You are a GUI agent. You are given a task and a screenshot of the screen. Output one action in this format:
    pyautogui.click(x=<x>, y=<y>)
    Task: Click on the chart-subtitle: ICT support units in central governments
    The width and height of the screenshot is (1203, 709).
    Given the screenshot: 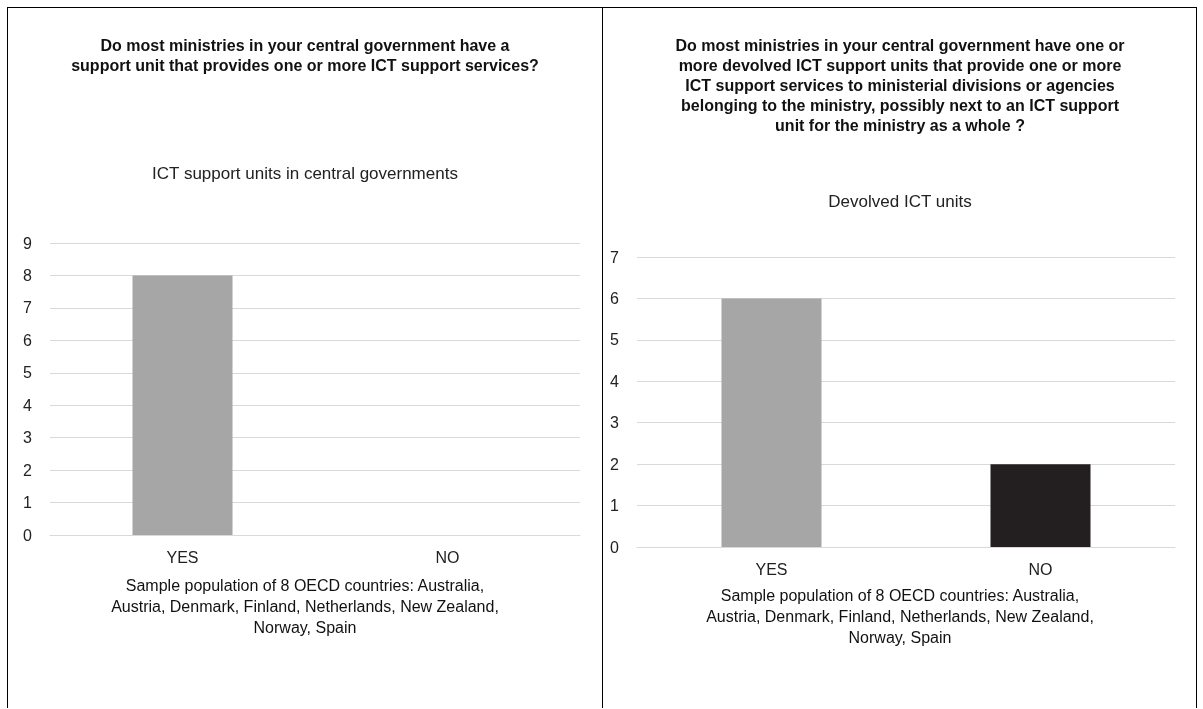 What is the action you would take?
    pyautogui.click(x=305, y=173)
    